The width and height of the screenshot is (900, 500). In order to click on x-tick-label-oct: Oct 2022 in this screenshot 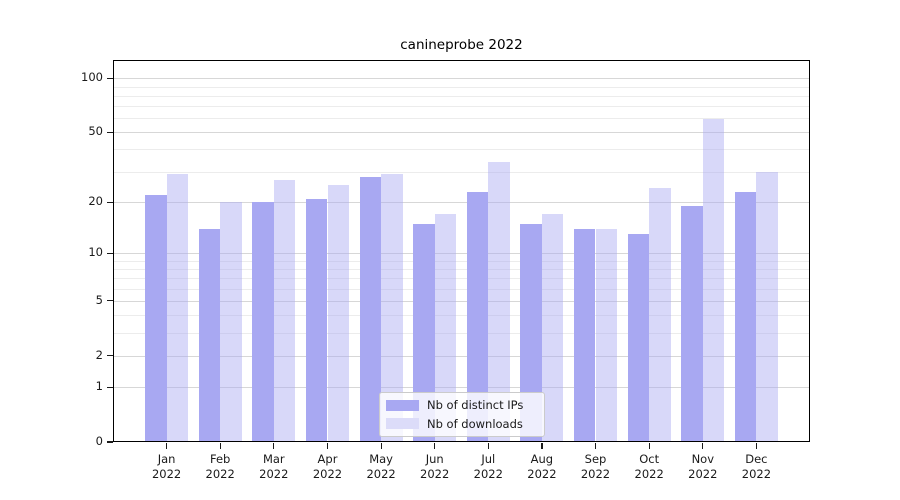, I will do `click(649, 466)`.